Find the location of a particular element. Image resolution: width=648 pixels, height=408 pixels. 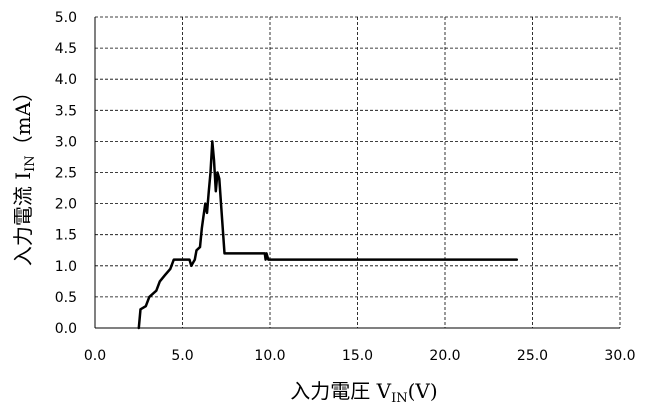

x-axis-title-subscript: IN is located at coordinates (399, 398).